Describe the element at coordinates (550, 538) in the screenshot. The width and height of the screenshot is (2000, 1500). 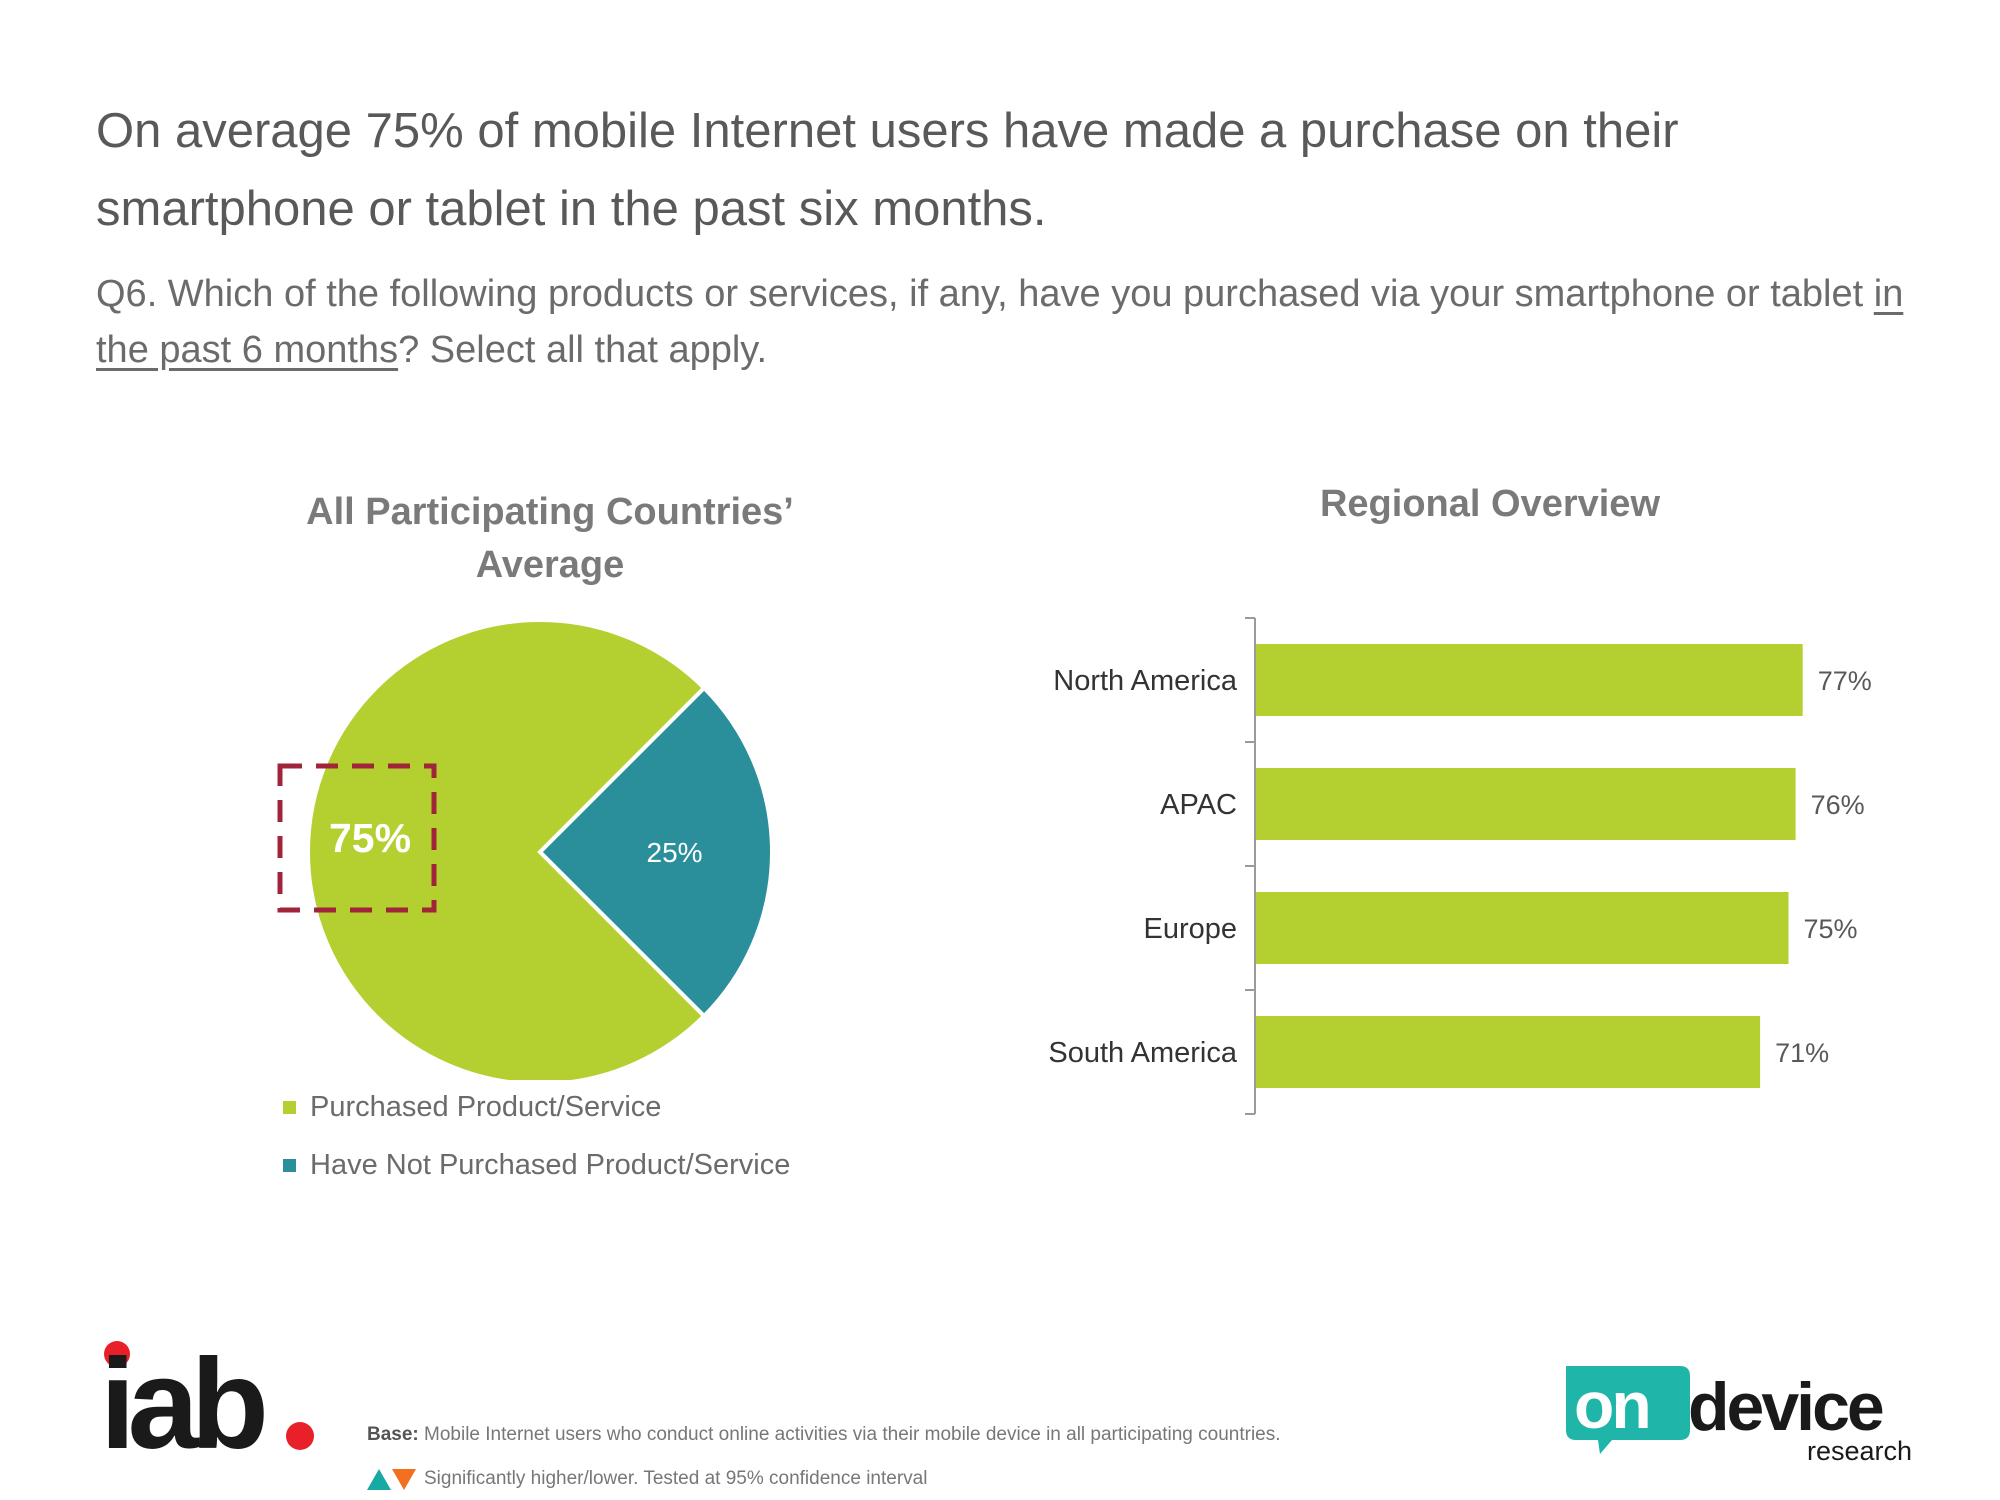
I see `pie-chart-title: All Participating Countries’ Average` at that location.